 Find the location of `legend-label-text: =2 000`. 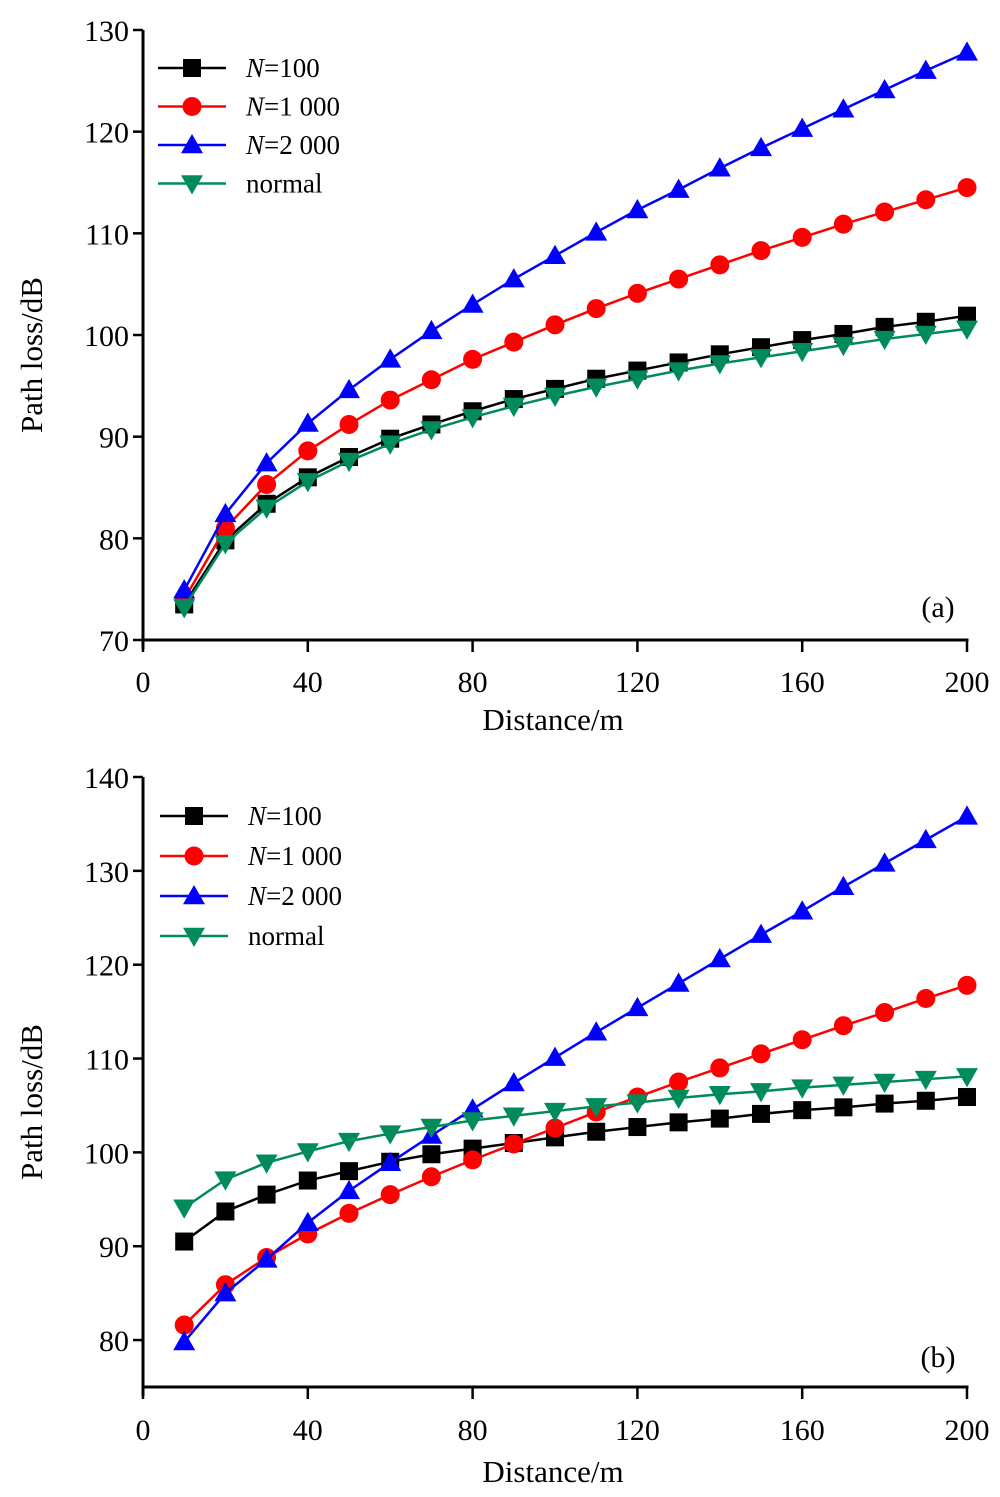

legend-label-text: =2 000 is located at coordinates (302, 145).